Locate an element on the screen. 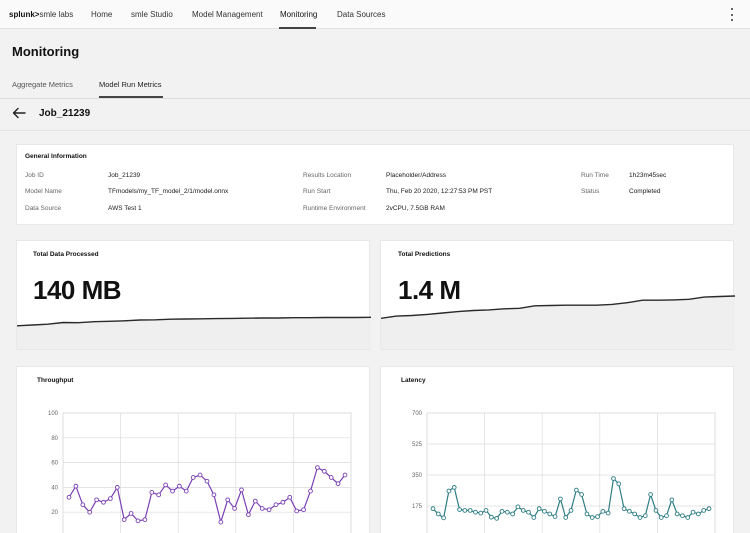 This screenshot has width=750, height=533. model-name-label: Model Name is located at coordinates (43, 191).